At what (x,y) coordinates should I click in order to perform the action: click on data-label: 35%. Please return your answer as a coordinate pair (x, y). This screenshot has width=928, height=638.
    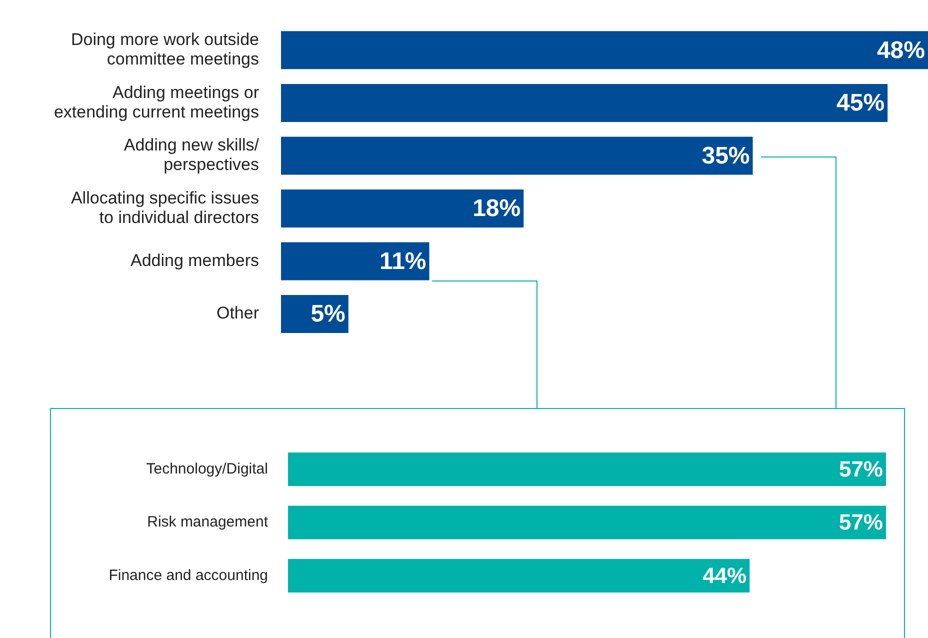
    Looking at the image, I should click on (726, 156).